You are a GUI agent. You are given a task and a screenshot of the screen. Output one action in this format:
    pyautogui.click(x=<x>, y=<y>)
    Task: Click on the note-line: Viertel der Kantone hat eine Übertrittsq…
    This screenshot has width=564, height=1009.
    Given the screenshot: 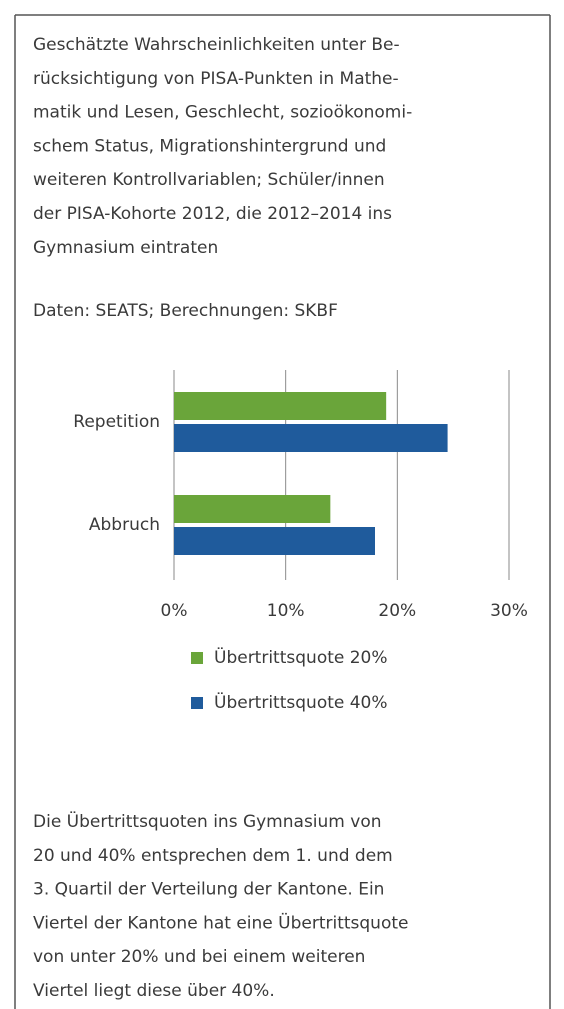 What is the action you would take?
    pyautogui.click(x=221, y=922)
    